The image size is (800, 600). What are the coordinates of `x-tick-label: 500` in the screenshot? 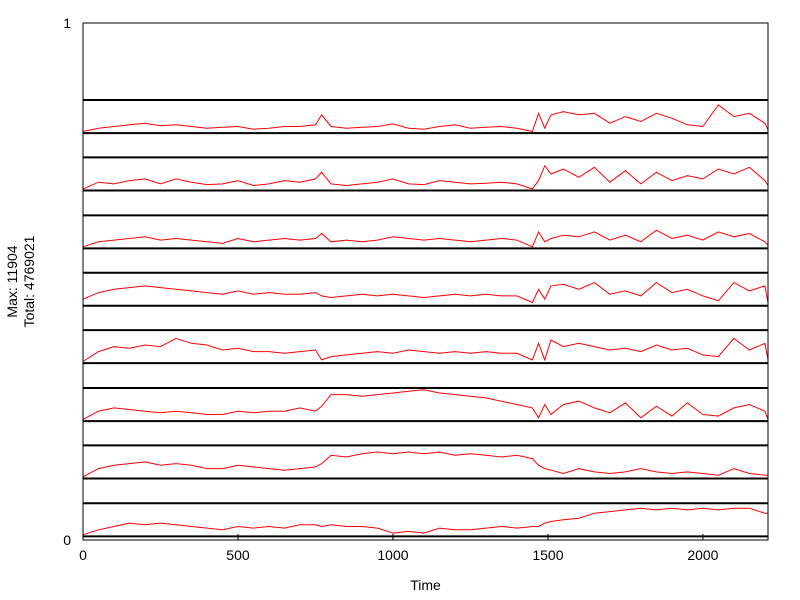 It's located at (238, 555).